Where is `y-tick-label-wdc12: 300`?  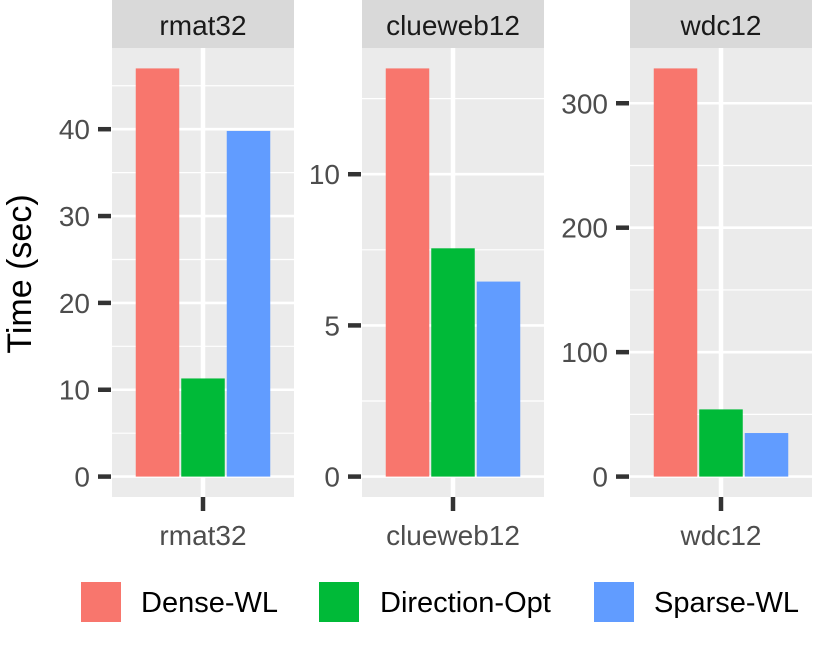 y-tick-label-wdc12: 300 is located at coordinates (584, 103).